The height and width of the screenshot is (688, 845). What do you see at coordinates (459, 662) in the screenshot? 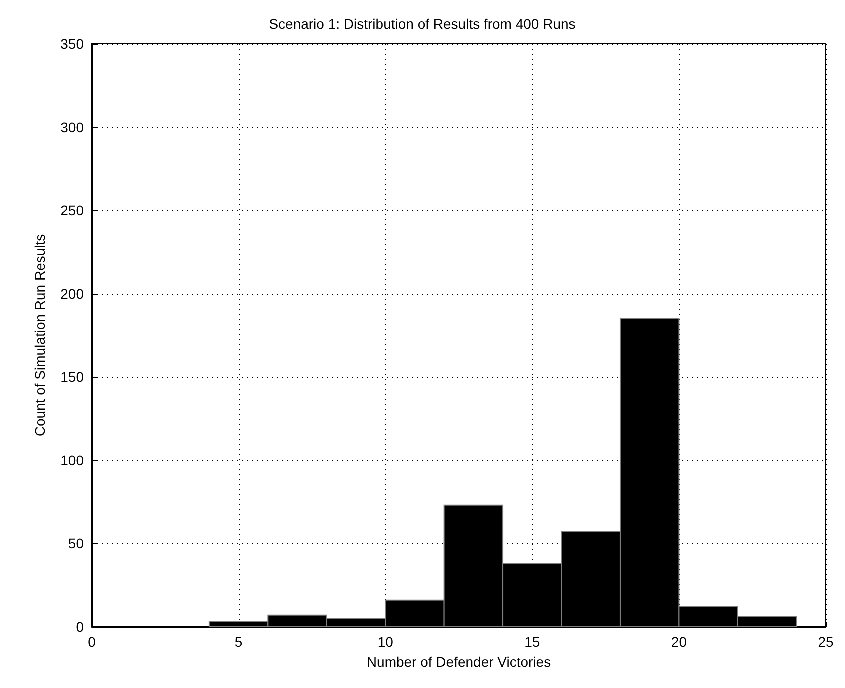
I see `x-axis-title: Number of Defender Victories` at bounding box center [459, 662].